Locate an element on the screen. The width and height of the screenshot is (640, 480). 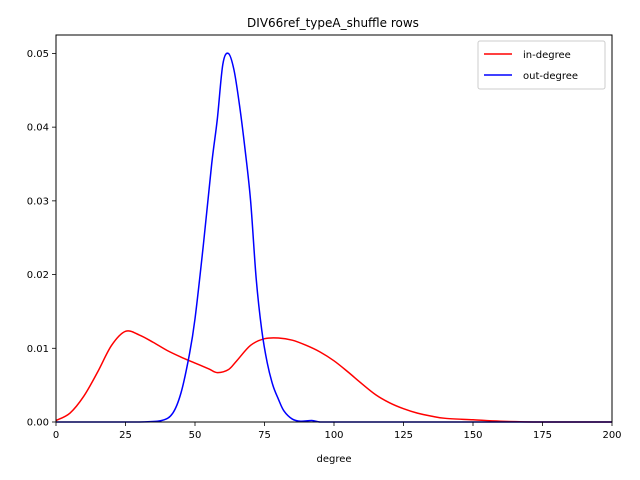
legend: in-degree out-degree is located at coordinates (541, 65).